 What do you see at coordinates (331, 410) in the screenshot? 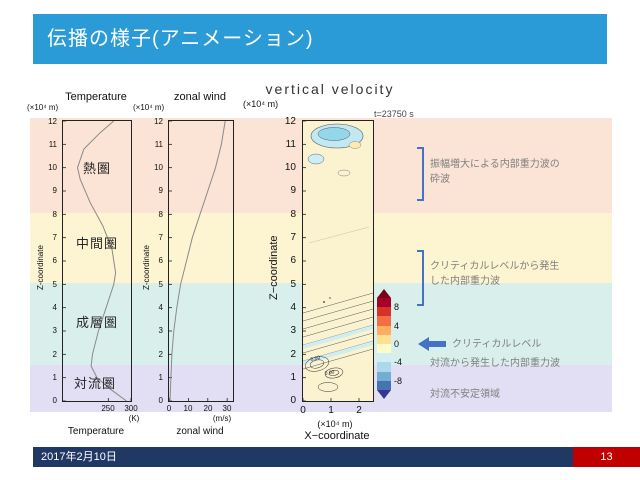
I see `x-tick-label: 1` at bounding box center [331, 410].